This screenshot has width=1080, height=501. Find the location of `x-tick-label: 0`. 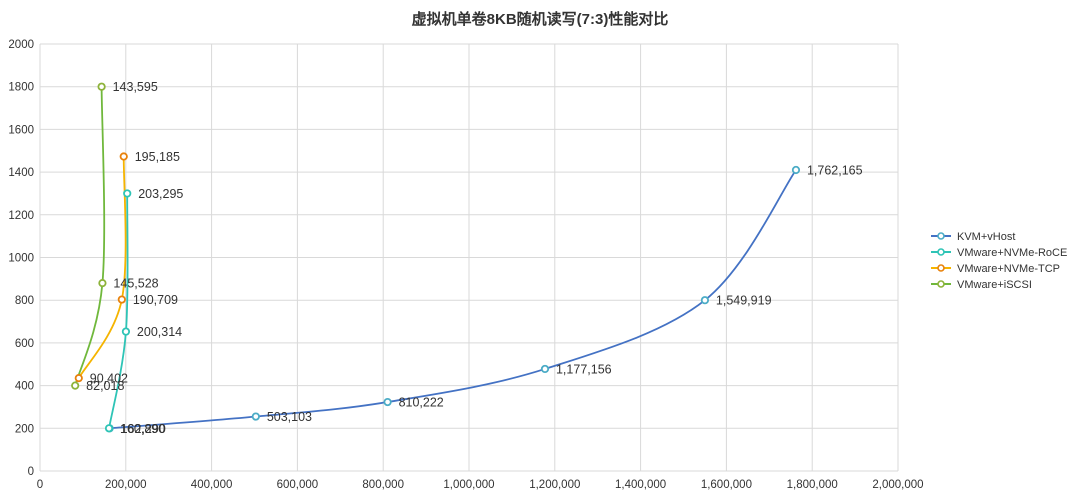

x-tick-label: 0 is located at coordinates (40, 485).